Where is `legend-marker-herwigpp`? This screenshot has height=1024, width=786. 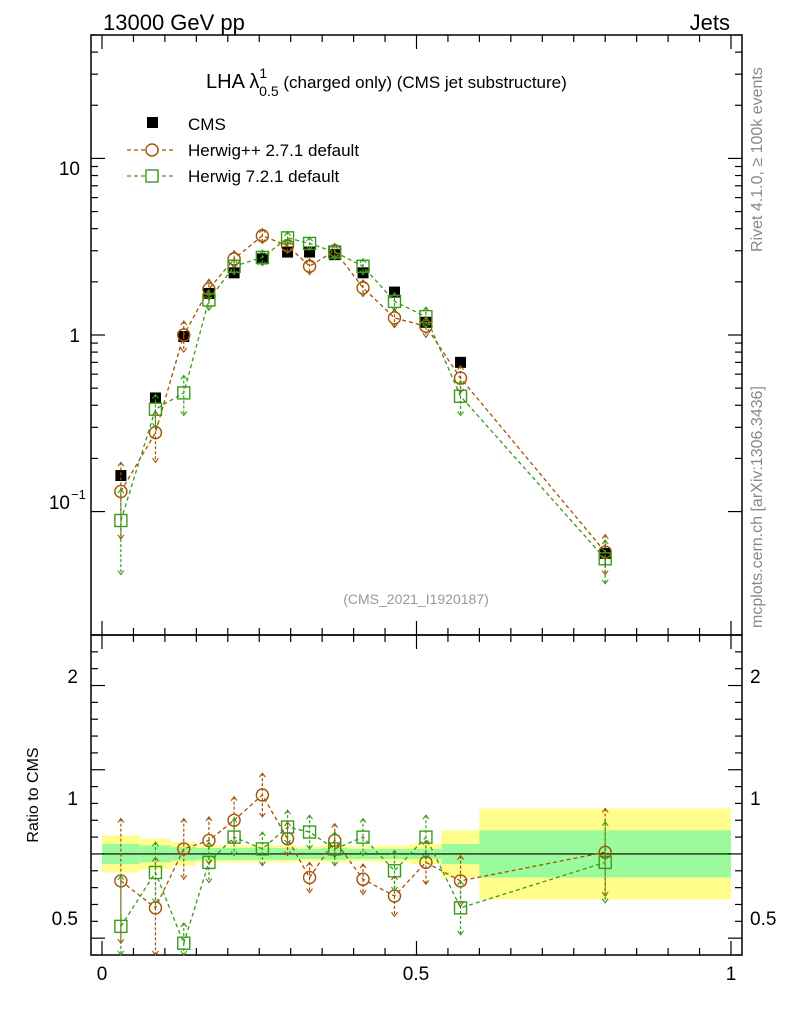 legend-marker-herwigpp is located at coordinates (152, 150).